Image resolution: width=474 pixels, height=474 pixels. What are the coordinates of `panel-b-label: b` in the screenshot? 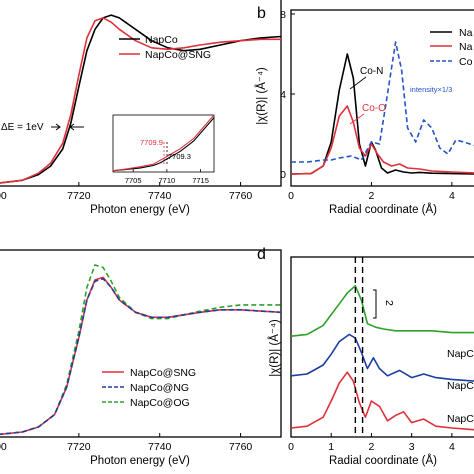 It's located at (261, 13).